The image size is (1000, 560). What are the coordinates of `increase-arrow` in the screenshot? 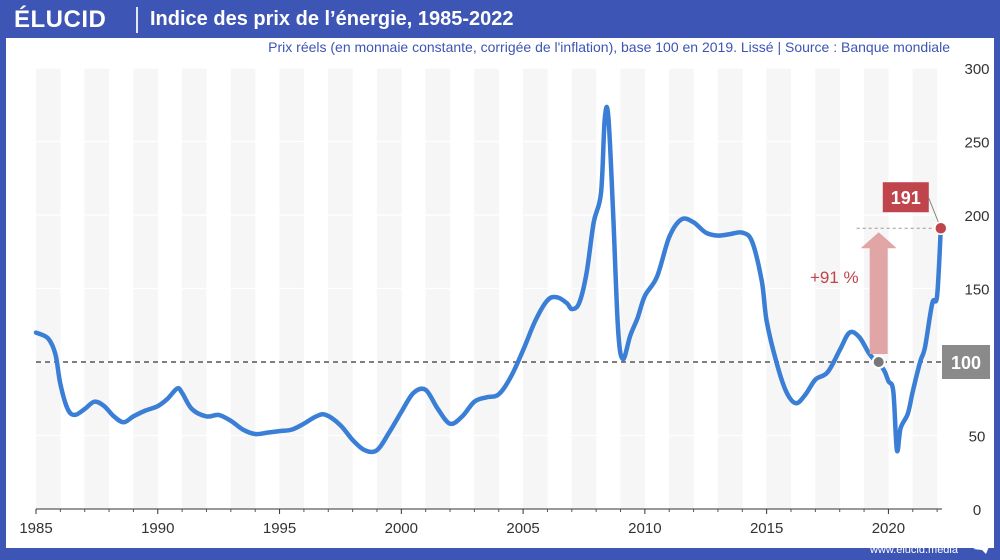 It's located at (878, 293).